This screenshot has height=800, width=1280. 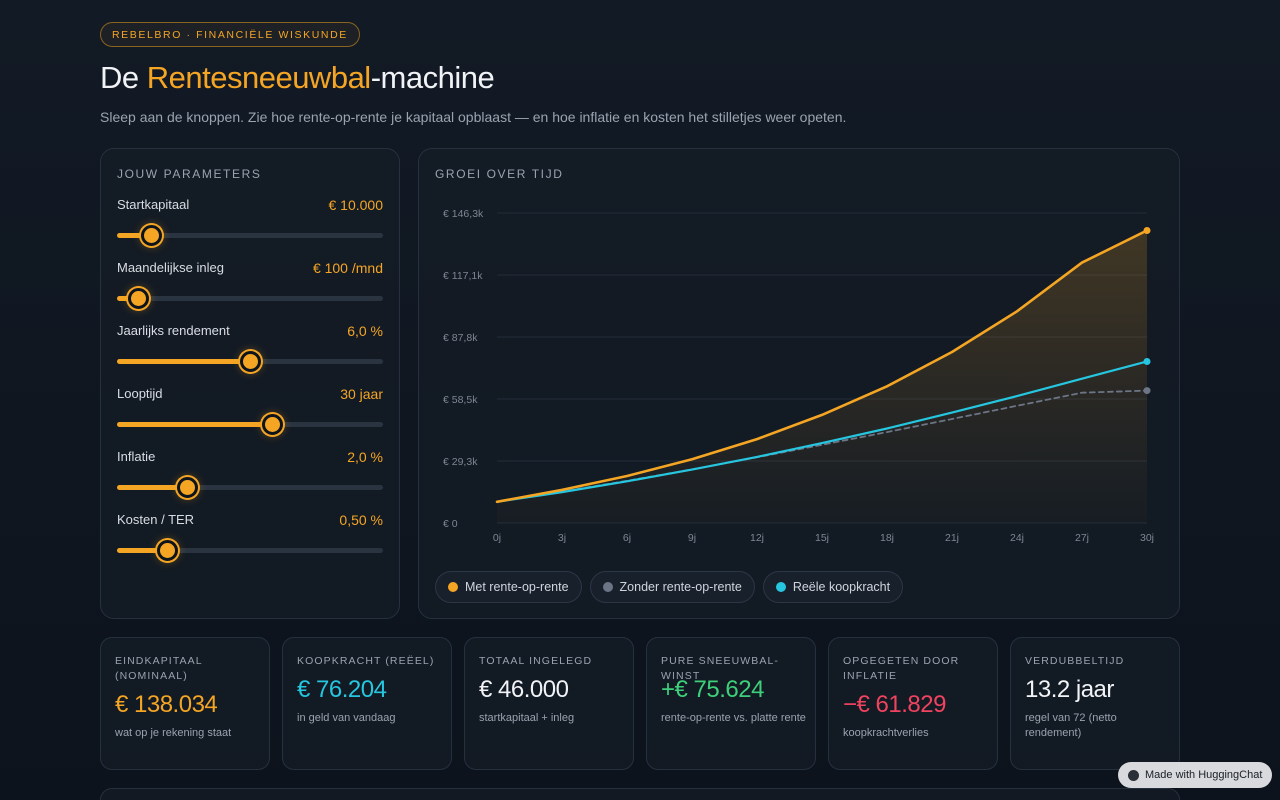 What do you see at coordinates (627, 538) in the screenshot?
I see `x-tick-label: 6j` at bounding box center [627, 538].